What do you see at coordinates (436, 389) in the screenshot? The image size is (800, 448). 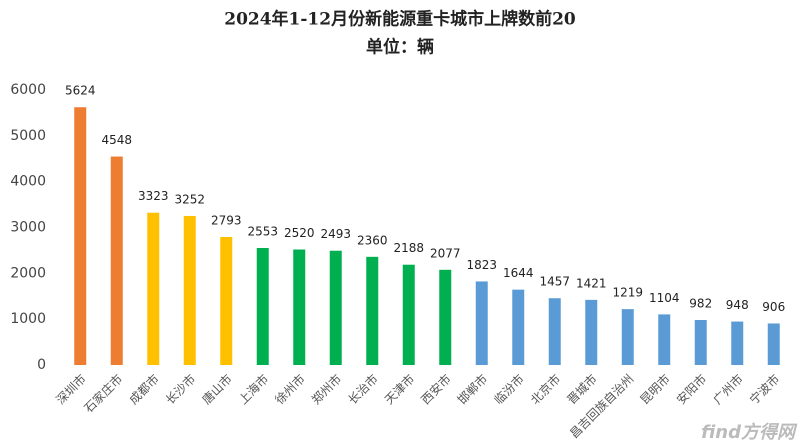 I see `x-tick-label: 西安市` at bounding box center [436, 389].